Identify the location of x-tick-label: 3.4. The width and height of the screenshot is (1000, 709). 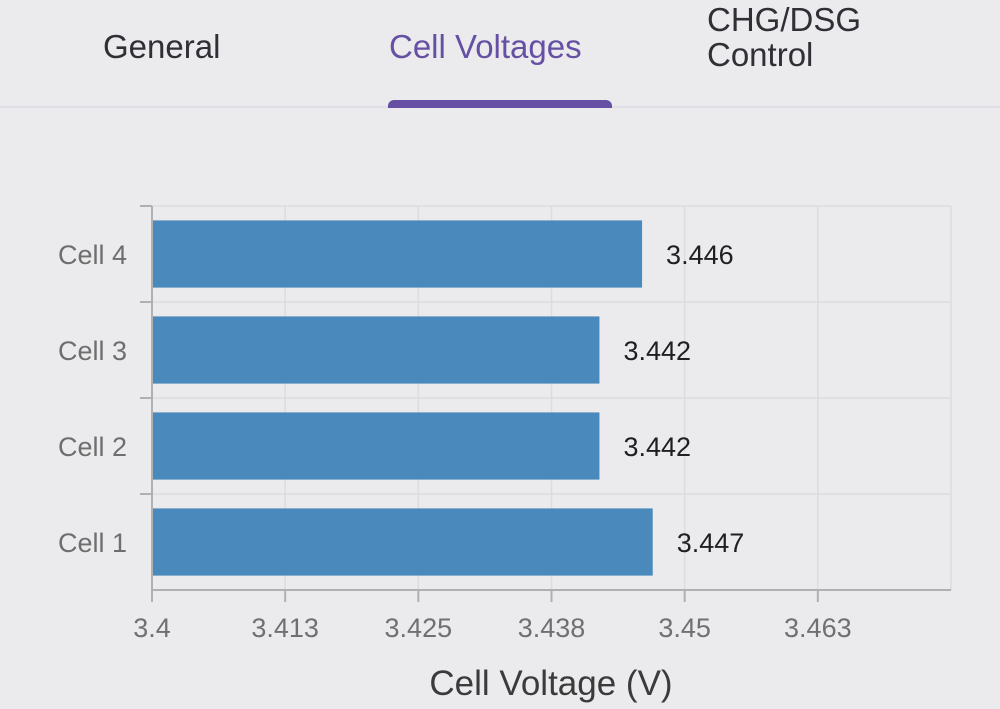
(152, 628).